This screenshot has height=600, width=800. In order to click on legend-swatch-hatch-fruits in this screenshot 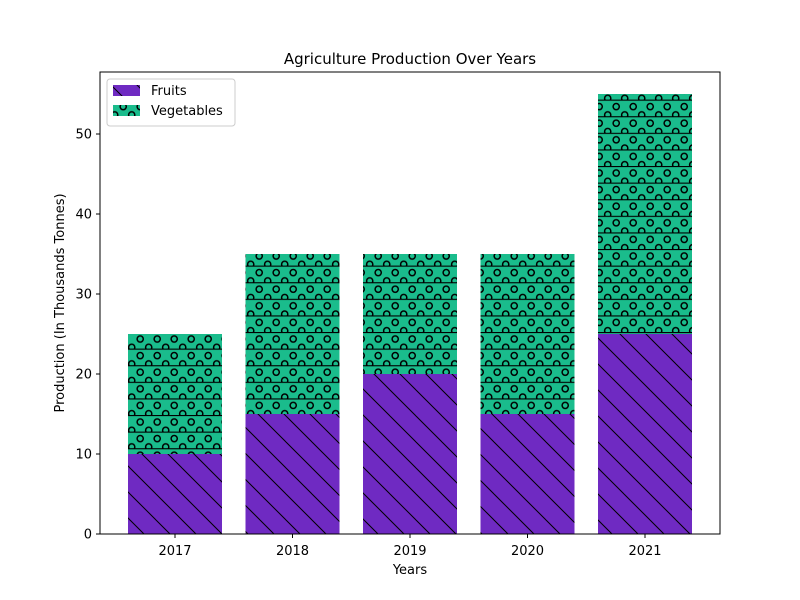, I will do `click(126, 90)`.